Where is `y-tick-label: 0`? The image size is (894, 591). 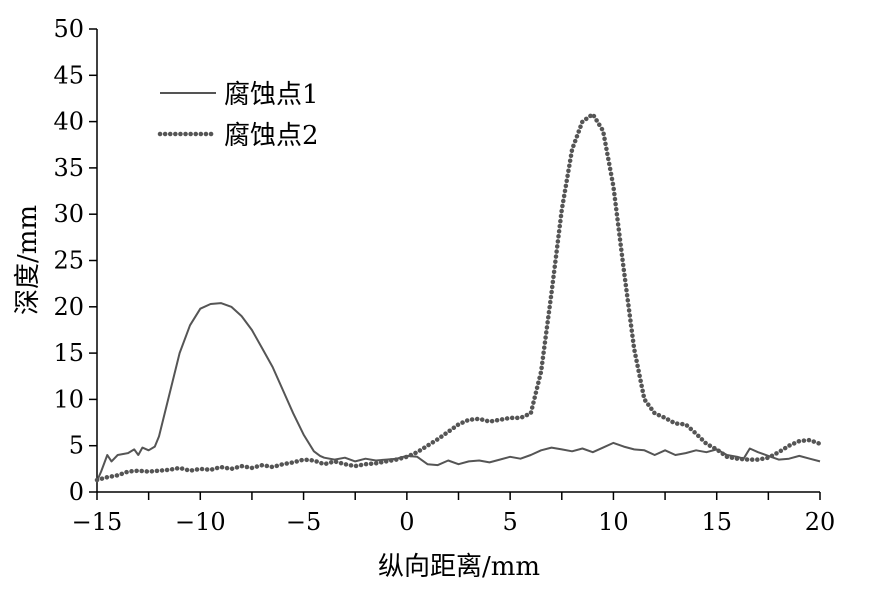
y-tick-label: 0 is located at coordinates (76, 492).